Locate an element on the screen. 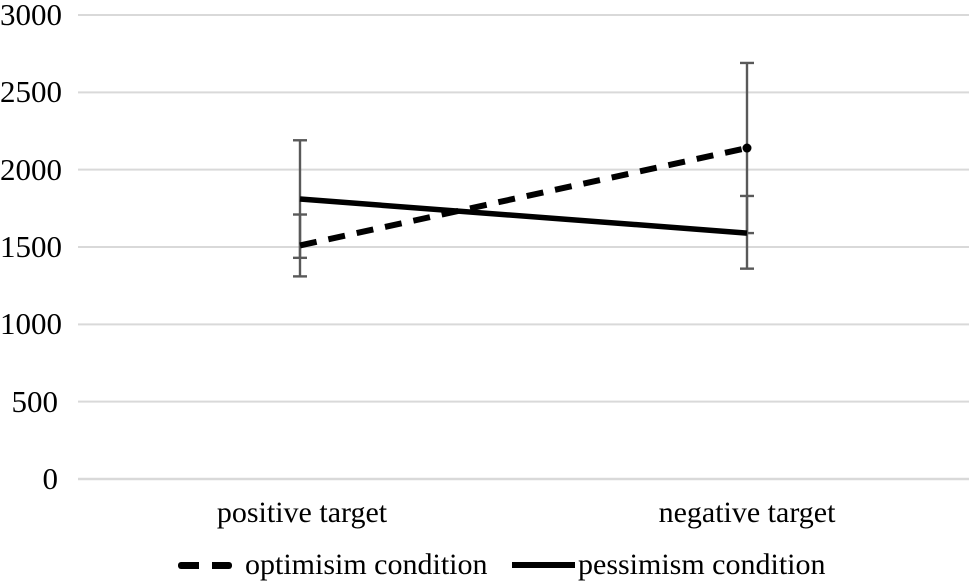  y-tick-label: 500 is located at coordinates (35, 401).